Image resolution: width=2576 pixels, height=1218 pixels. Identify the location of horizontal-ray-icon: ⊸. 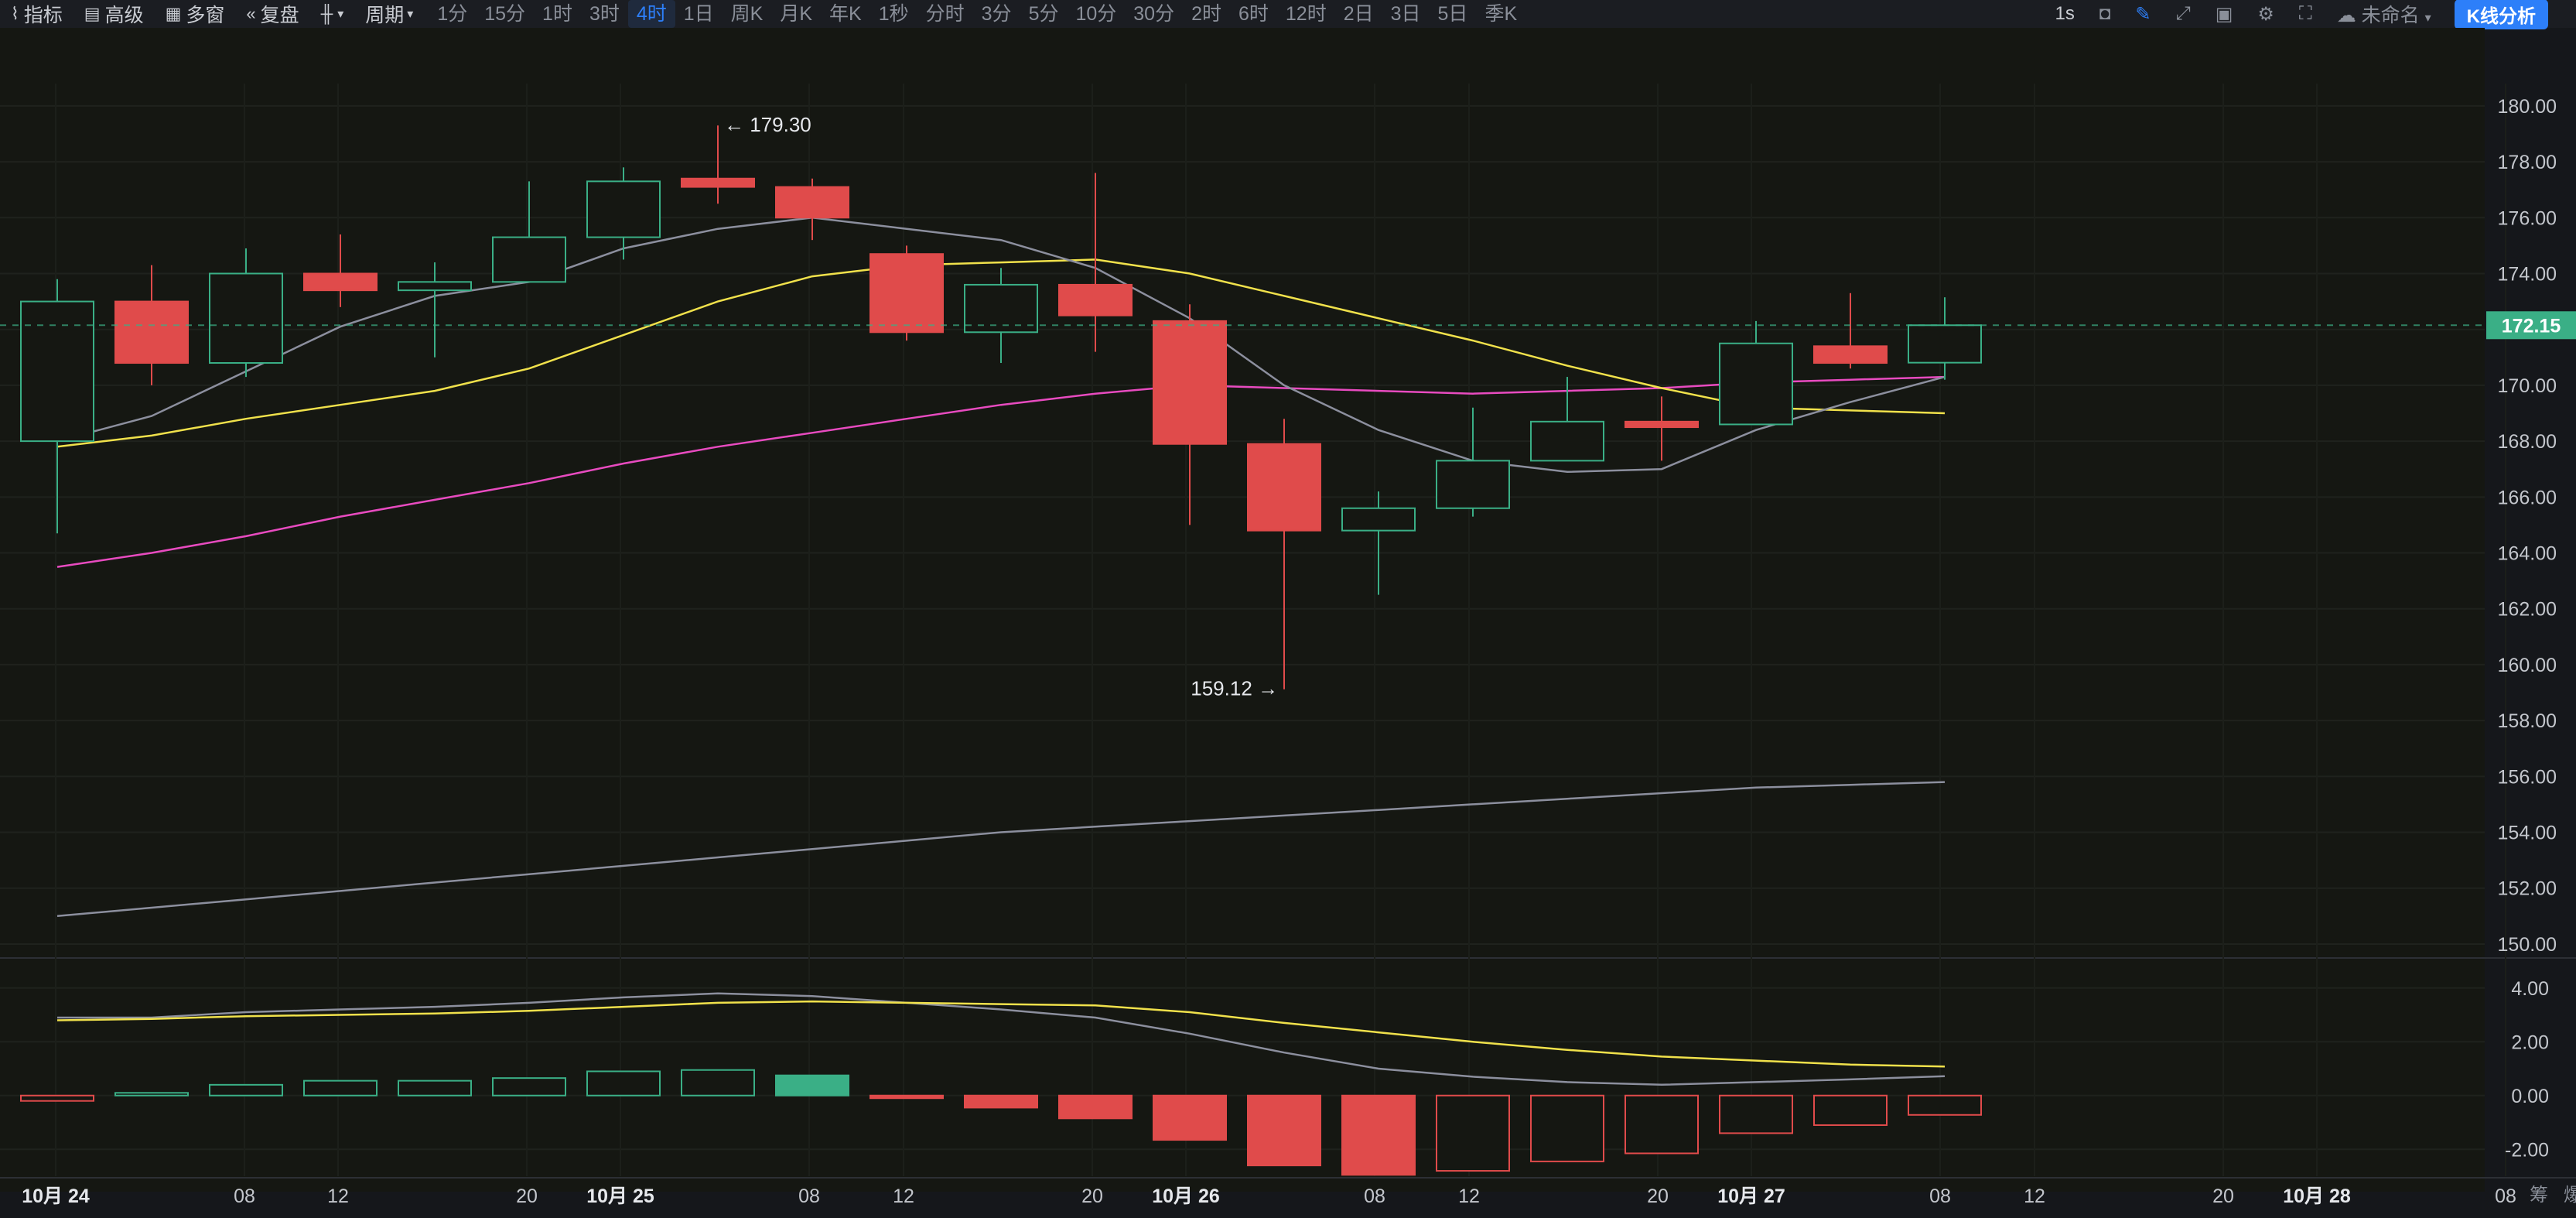
(172, 57).